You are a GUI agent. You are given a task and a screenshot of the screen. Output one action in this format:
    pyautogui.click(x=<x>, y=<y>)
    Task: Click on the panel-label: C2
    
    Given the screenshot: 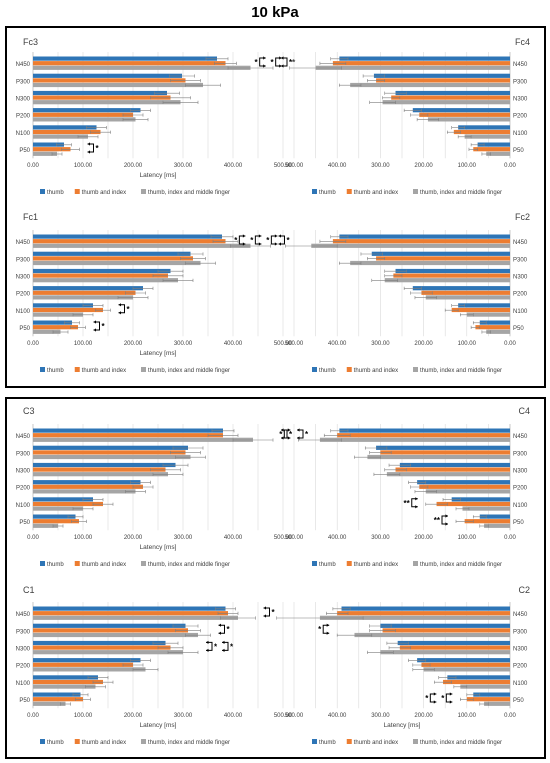 What is the action you would take?
    pyautogui.click(x=524, y=590)
    